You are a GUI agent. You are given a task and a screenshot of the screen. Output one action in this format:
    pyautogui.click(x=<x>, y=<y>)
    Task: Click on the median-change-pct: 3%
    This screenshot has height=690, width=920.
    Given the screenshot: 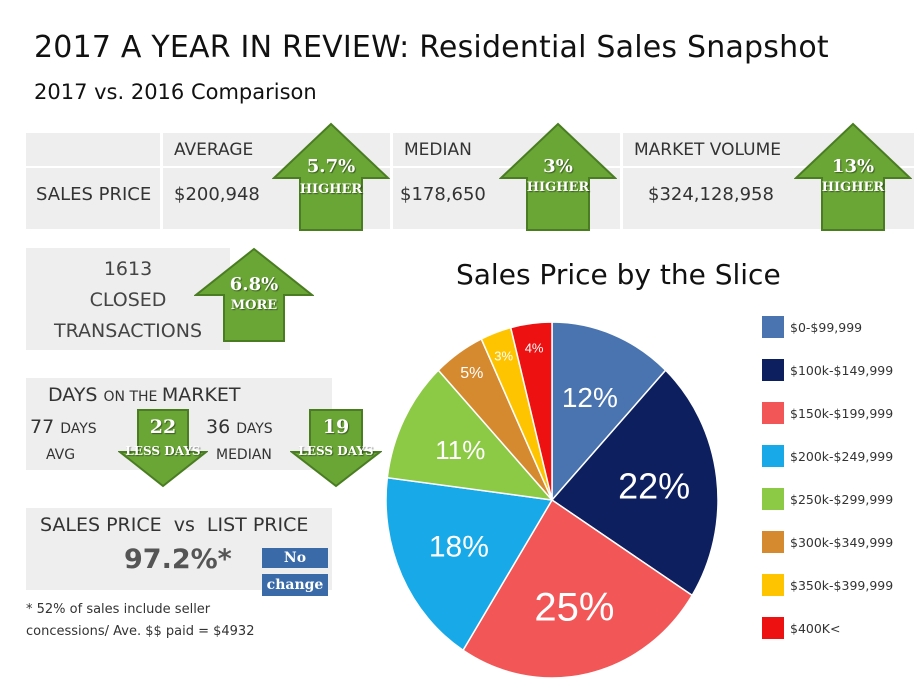 What is the action you would take?
    pyautogui.click(x=558, y=166)
    